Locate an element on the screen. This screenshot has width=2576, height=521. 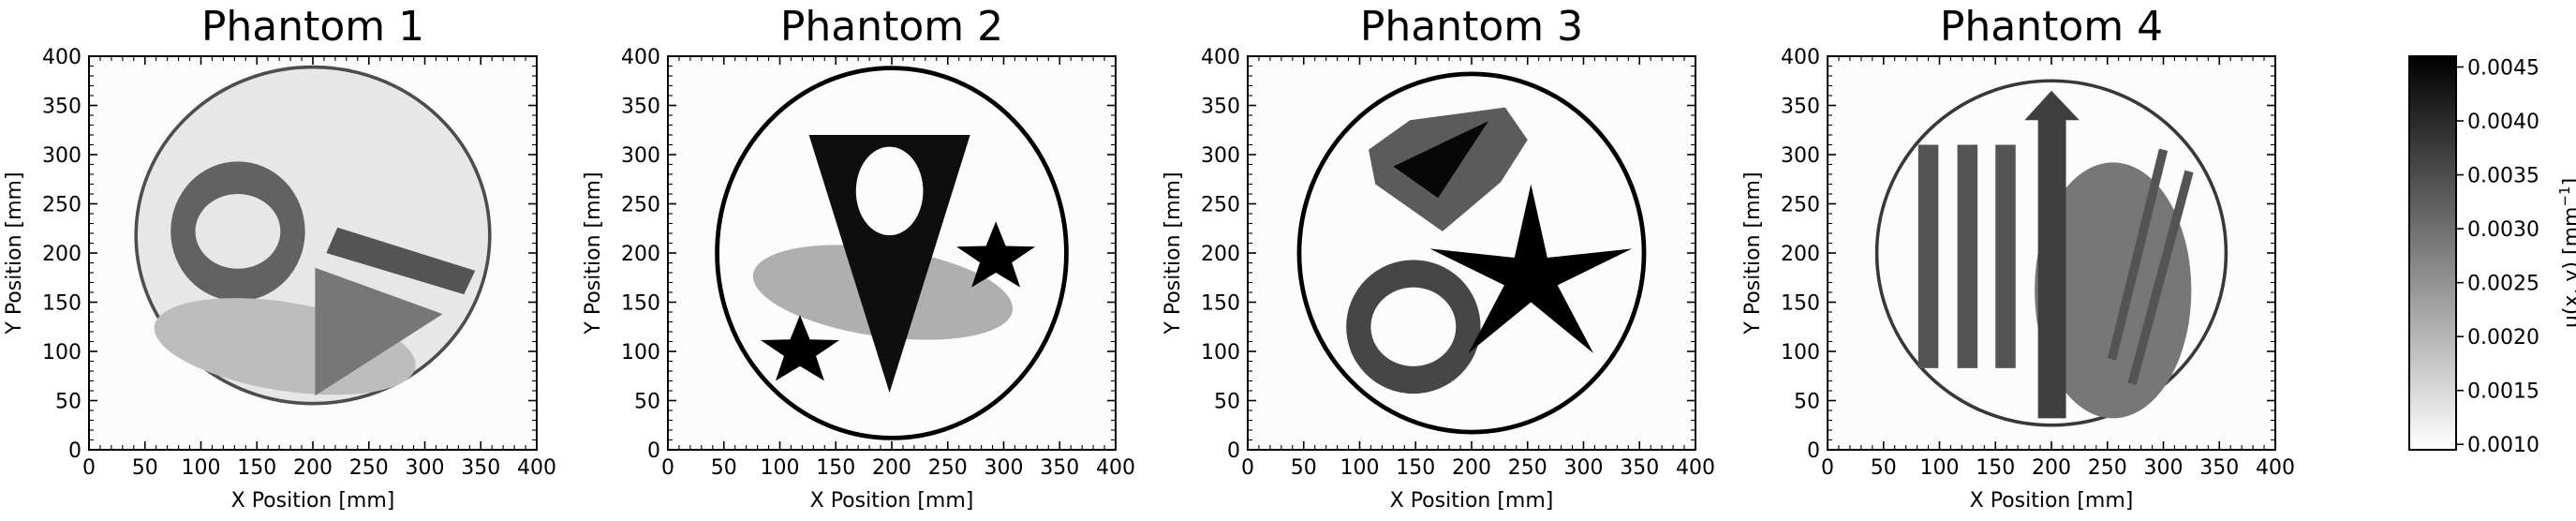
shape-gray-ellipse is located at coordinates (2114, 290).